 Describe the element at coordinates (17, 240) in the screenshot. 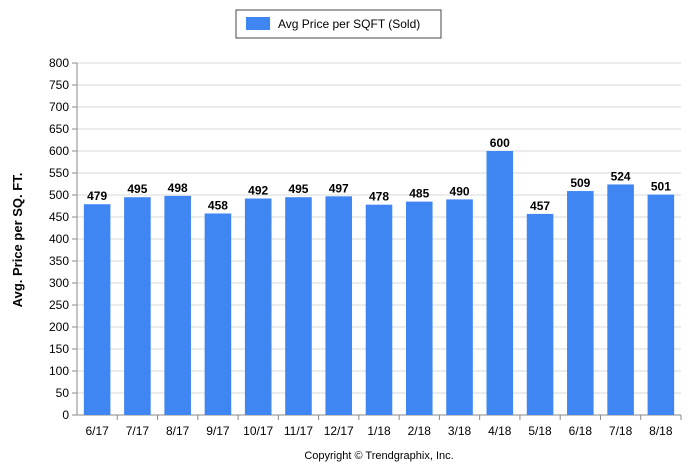

I see `y-axis-label: Avg. Price per SQ. FT.` at that location.